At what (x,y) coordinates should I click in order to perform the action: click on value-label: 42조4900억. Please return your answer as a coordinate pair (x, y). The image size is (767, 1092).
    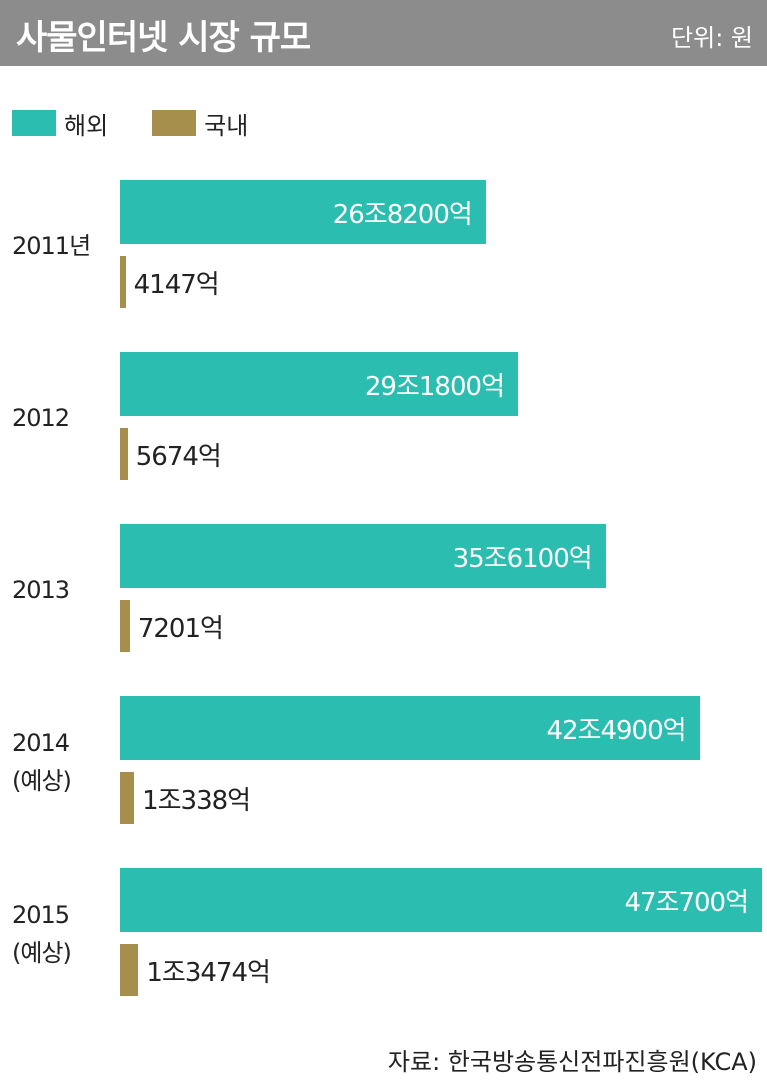
    Looking at the image, I should click on (616, 730).